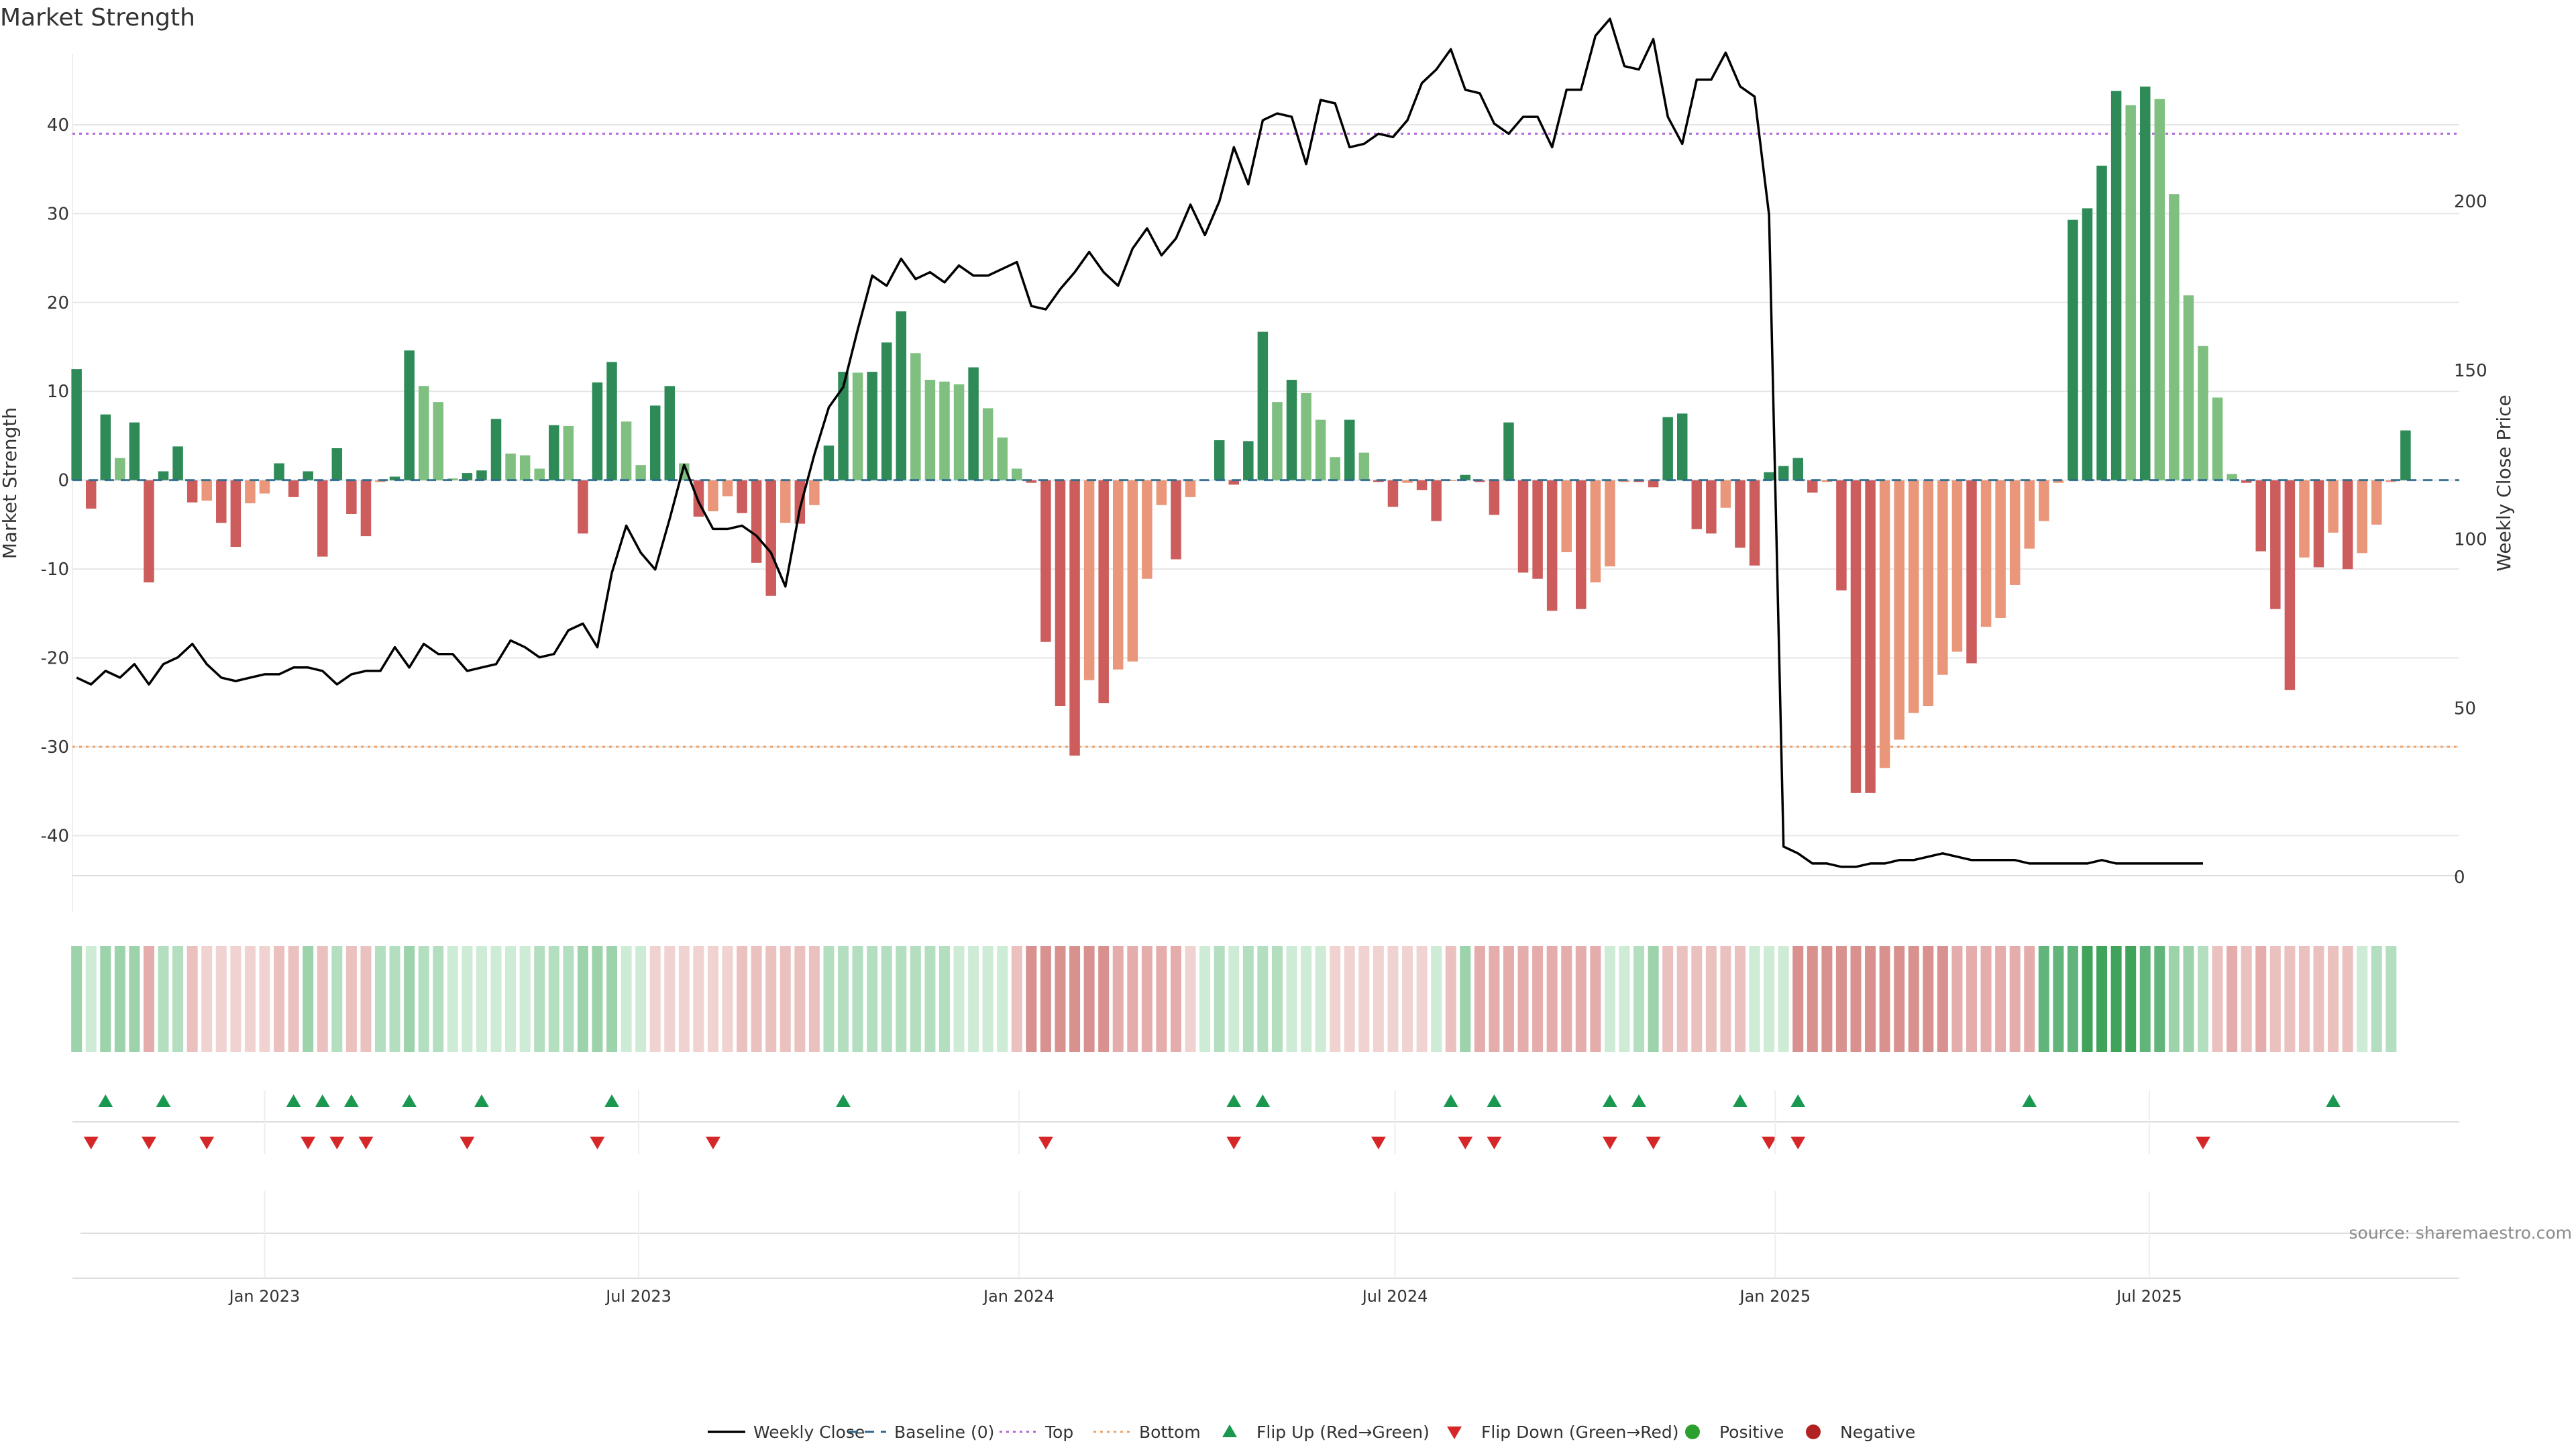 This screenshot has height=1452, width=2576. I want to click on legend-item: Top, so click(1036, 1432).